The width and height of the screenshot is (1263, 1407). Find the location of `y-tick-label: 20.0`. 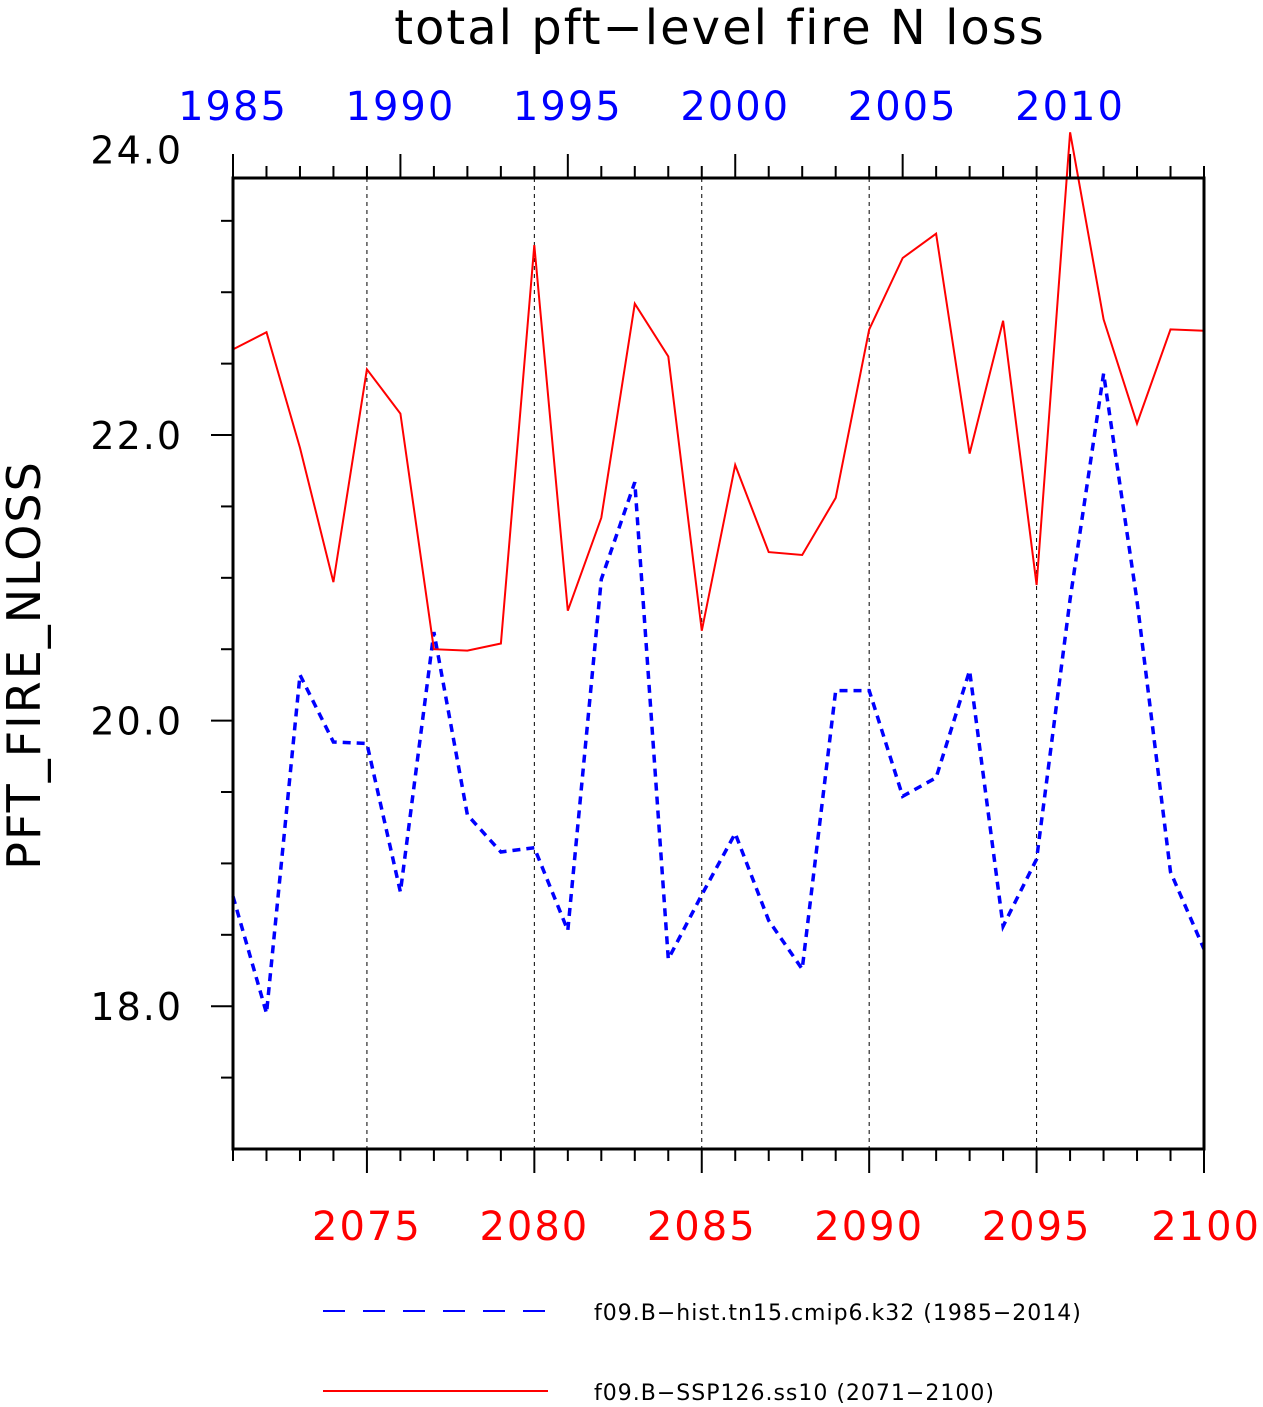

y-tick-label: 20.0 is located at coordinates (136, 722).